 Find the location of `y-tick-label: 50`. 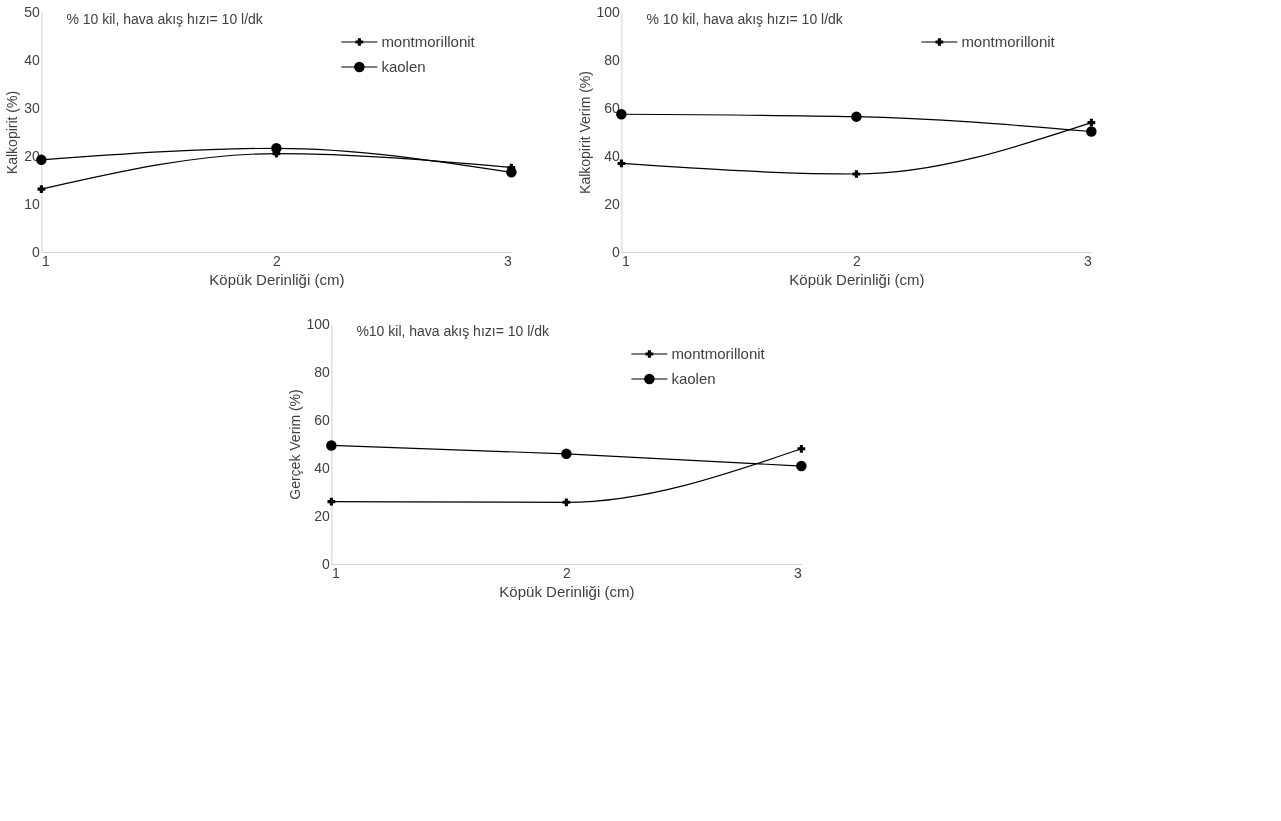

y-tick-label: 50 is located at coordinates (32, 11).